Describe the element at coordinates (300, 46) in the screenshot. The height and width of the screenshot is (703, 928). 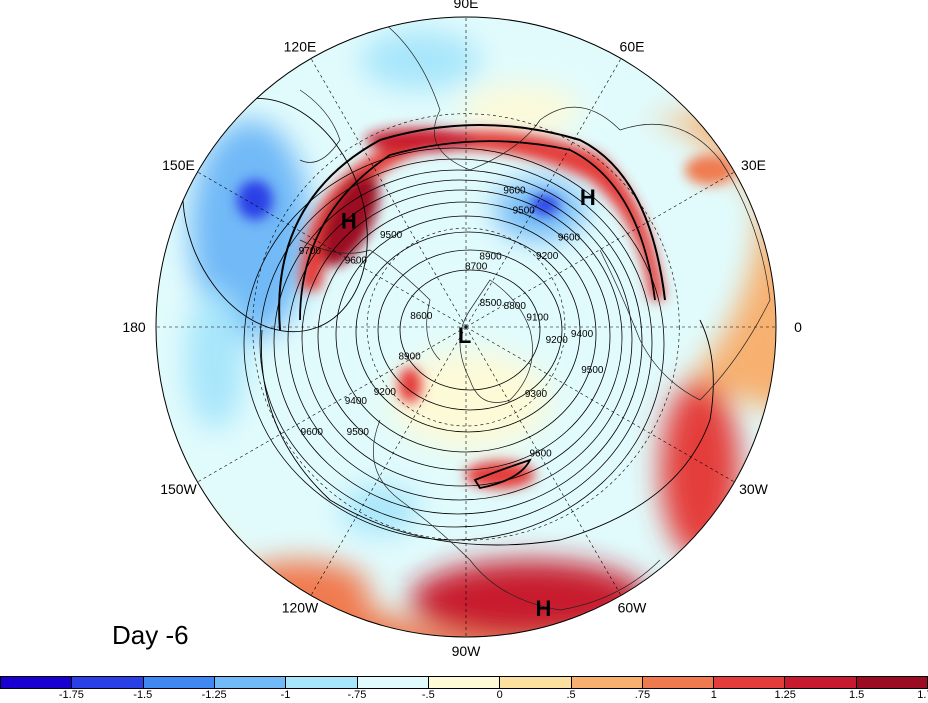
I see `longitude-label: 120E` at that location.